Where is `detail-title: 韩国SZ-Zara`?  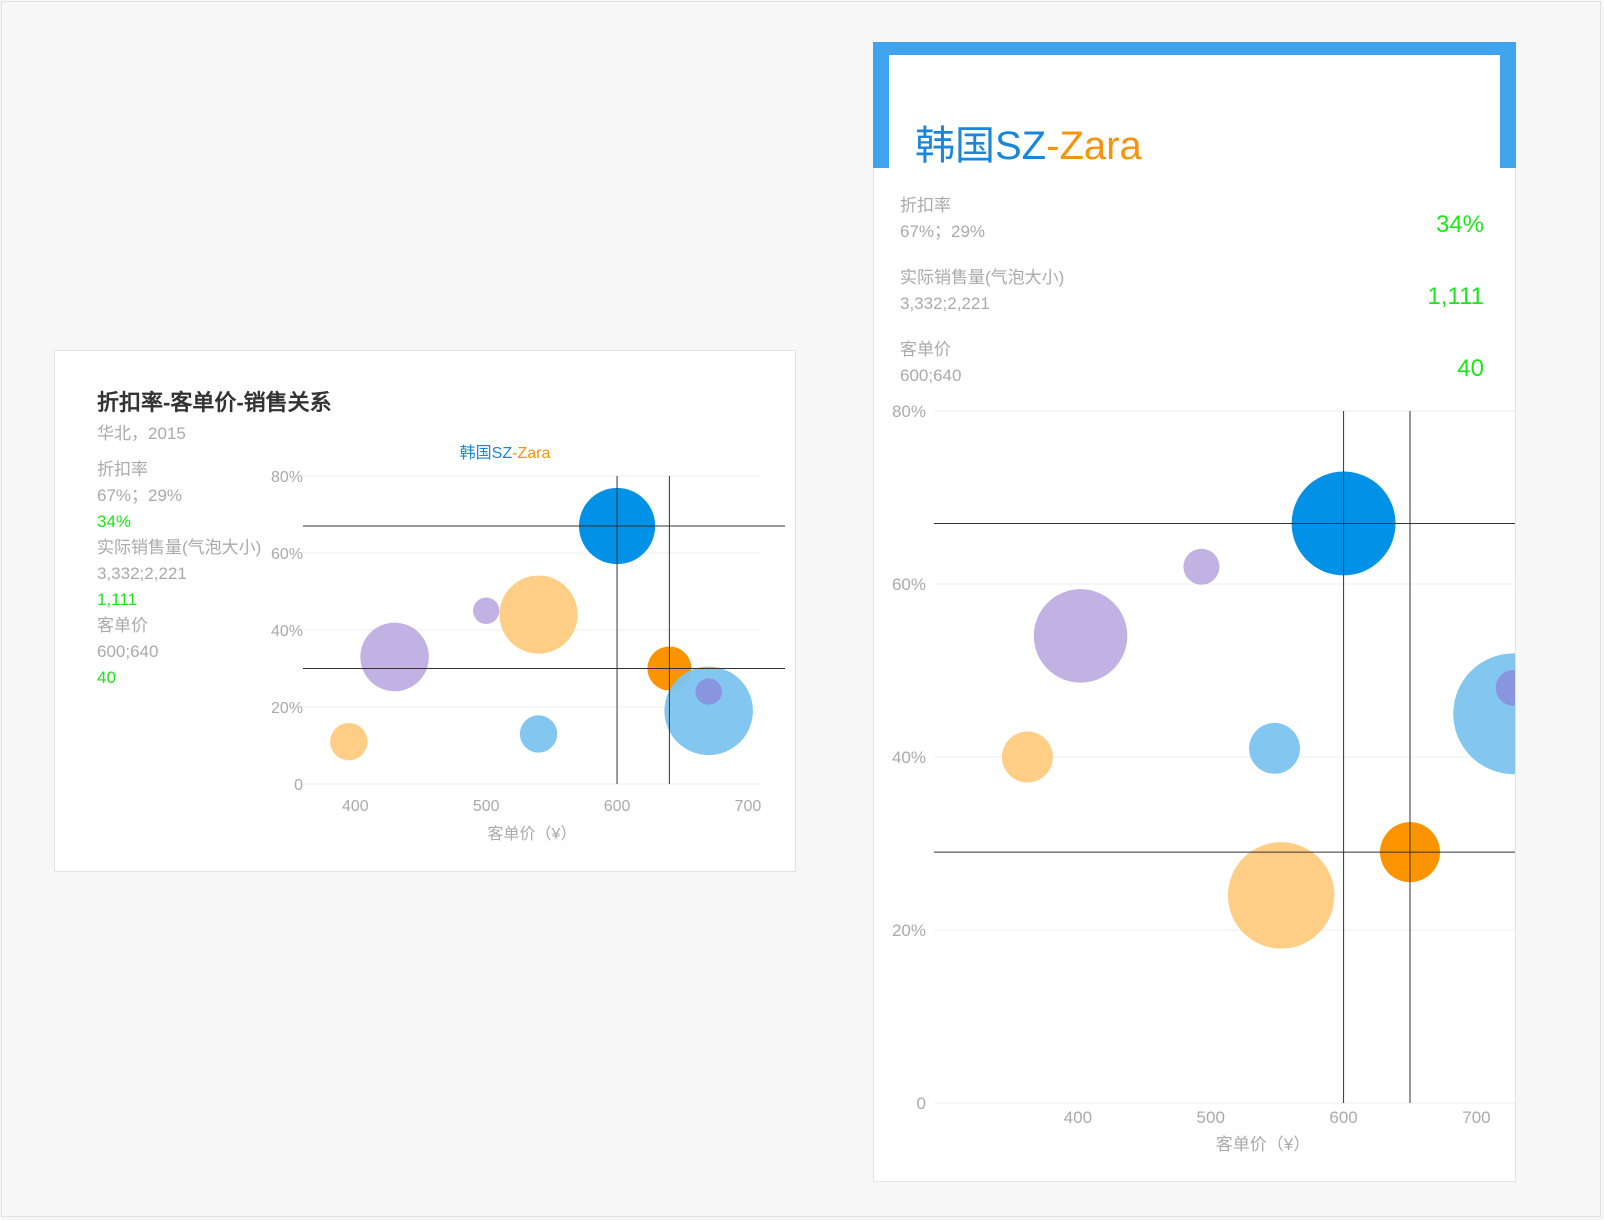
detail-title: 韩国SZ-Zara is located at coordinates (1028, 142).